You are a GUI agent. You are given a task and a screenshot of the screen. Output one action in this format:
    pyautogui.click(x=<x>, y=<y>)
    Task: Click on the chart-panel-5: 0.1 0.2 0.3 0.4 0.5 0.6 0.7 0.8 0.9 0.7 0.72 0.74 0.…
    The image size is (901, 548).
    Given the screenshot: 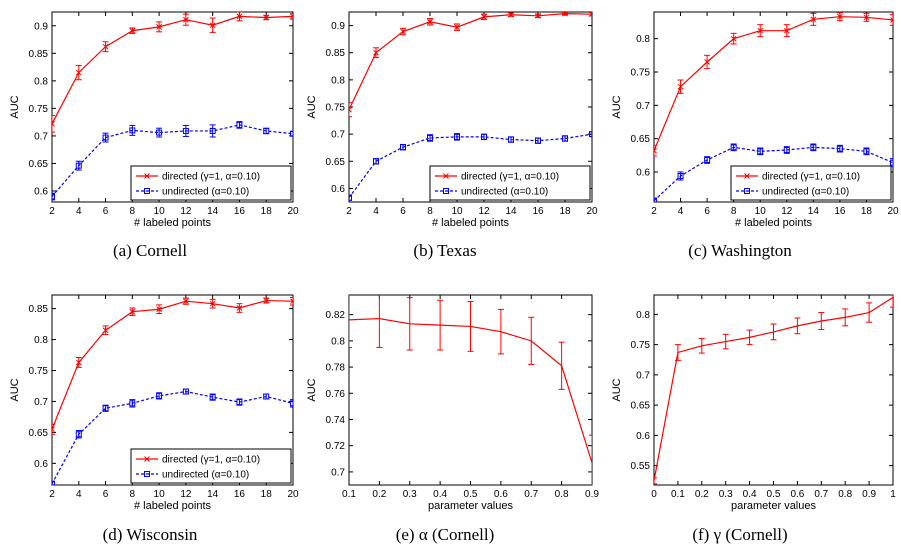 What is the action you would take?
    pyautogui.click(x=452, y=419)
    